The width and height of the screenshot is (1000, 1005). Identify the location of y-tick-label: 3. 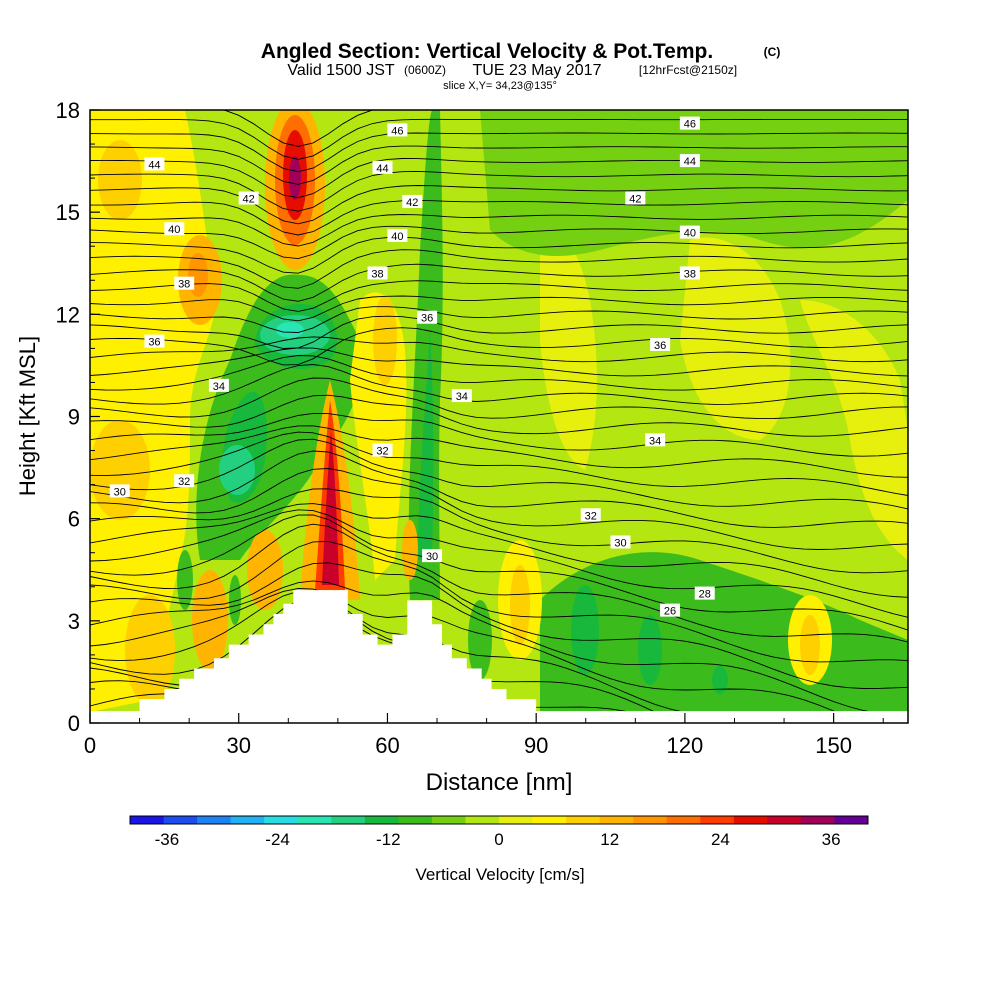
(74, 621).